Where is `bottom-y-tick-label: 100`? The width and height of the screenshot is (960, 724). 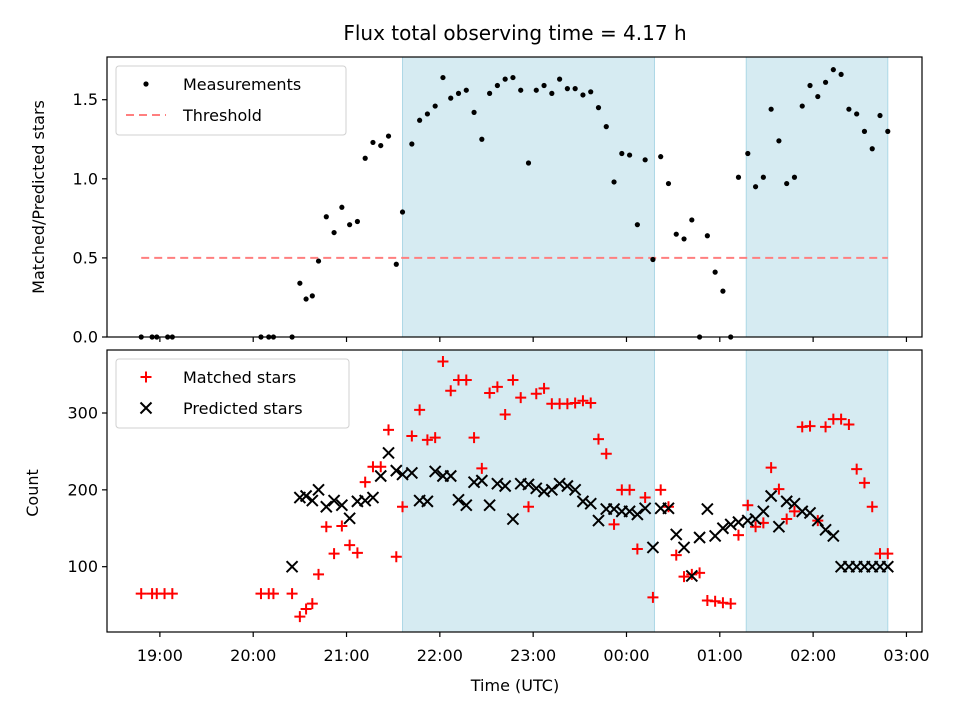 bottom-y-tick-label: 100 is located at coordinates (82, 566).